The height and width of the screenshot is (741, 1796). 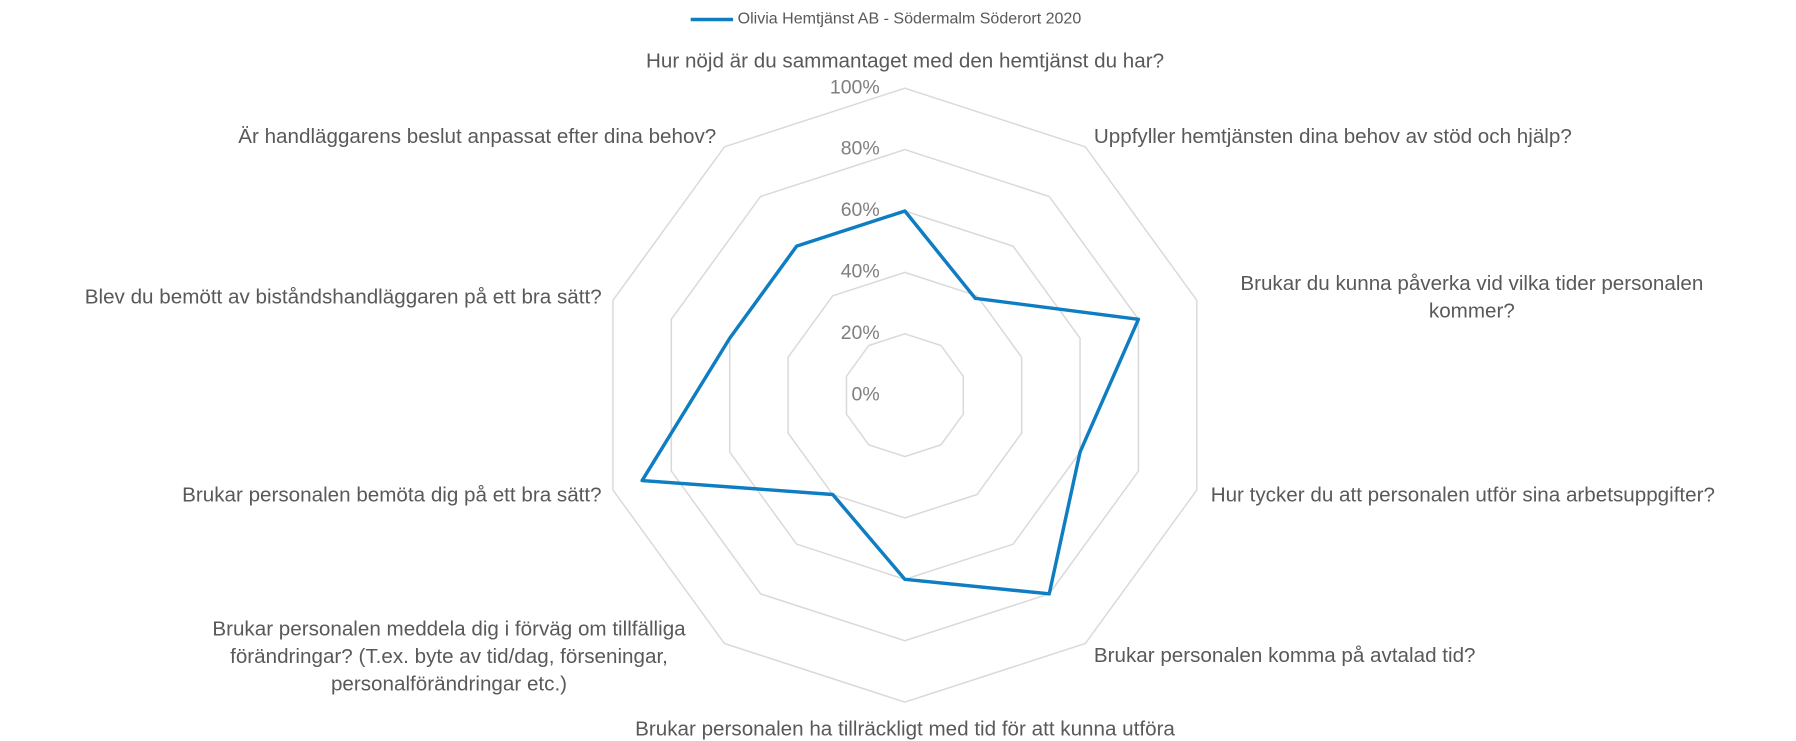 I want to click on axis-label: Brukar personalen komma på avtalad tid?, so click(x=1284, y=655).